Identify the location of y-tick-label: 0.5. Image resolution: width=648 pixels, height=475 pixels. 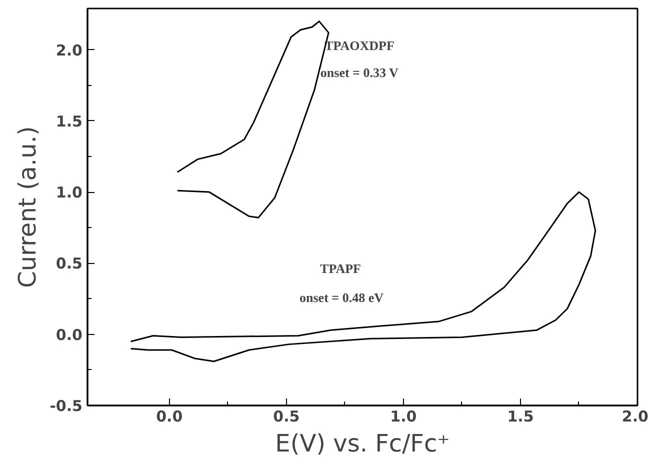
(69, 263).